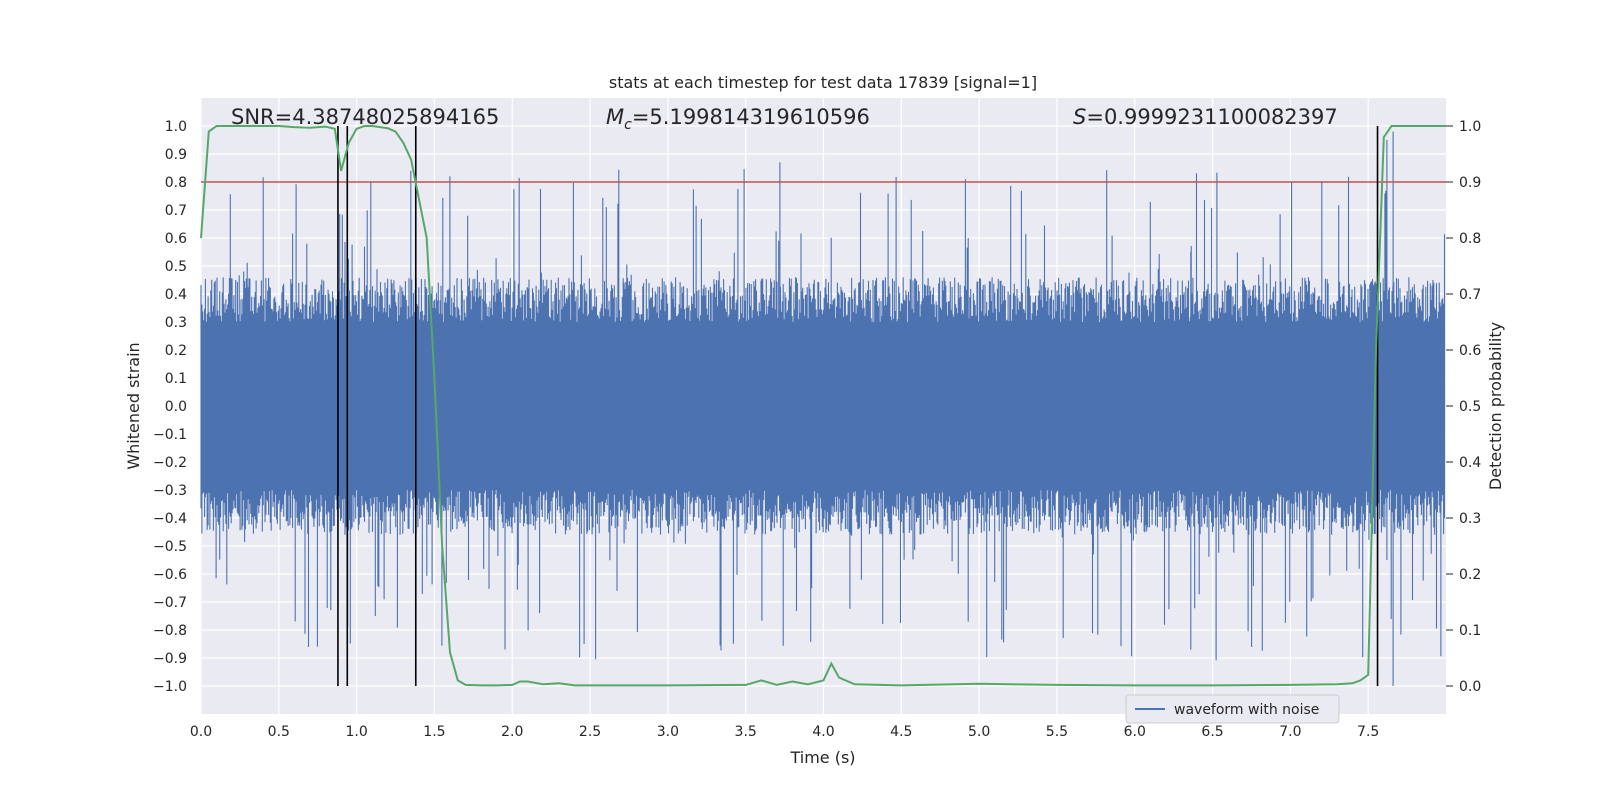  I want to click on chirp-mass-annotation: Mc=5.199814319610596, so click(738, 119).